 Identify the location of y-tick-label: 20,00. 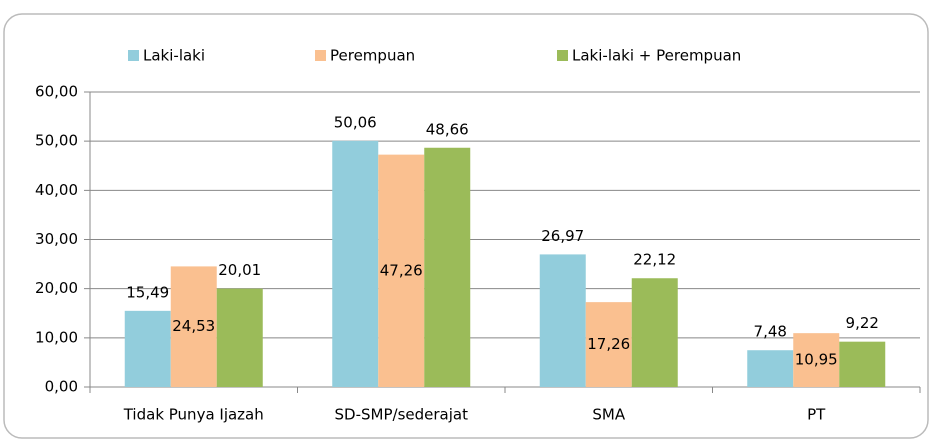
(56, 288).